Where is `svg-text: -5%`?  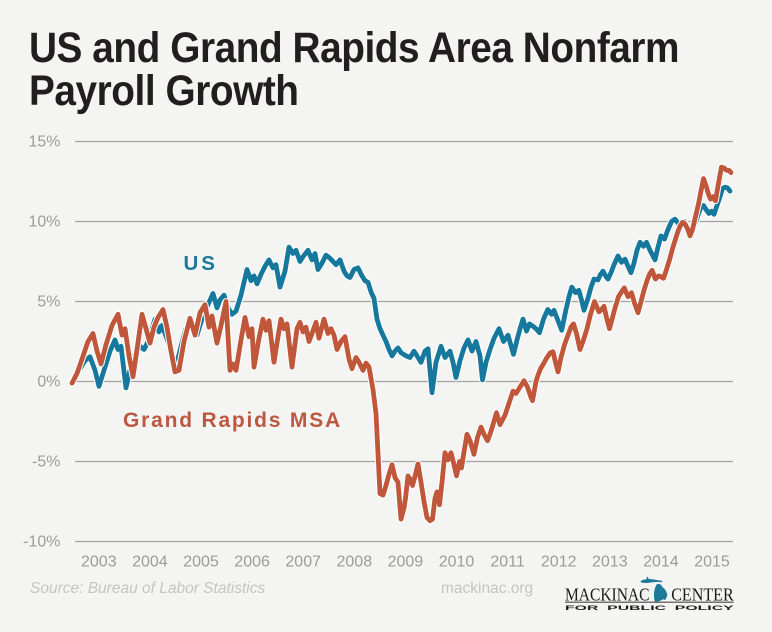
svg-text: -5% is located at coordinates (46, 462).